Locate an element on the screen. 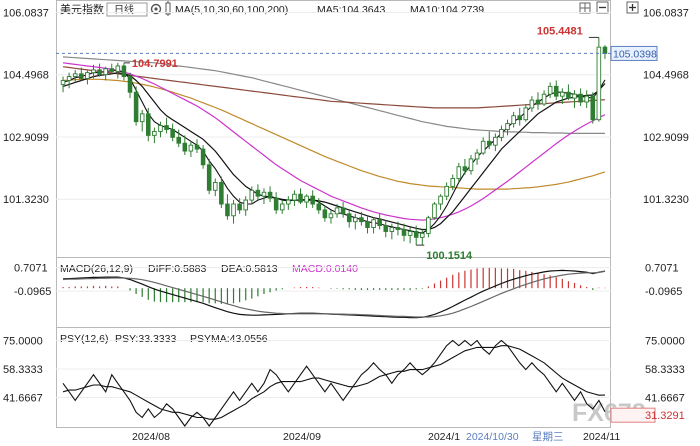 This screenshot has height=446, width=700. price-ytick-left: 102.9099 is located at coordinates (26, 138).